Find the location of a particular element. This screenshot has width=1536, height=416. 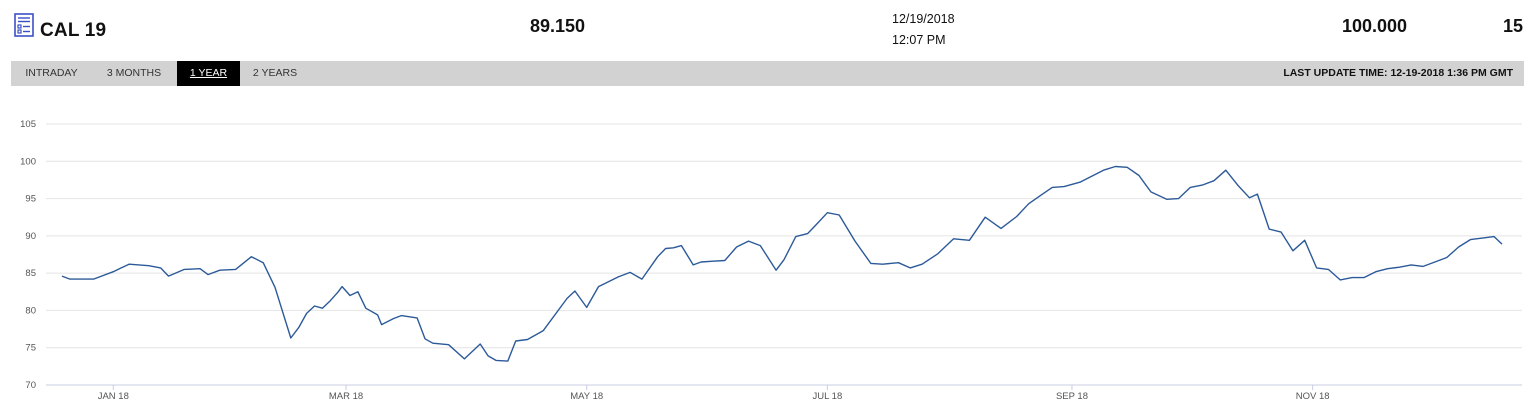

y-tick-label: 95 is located at coordinates (30, 199).